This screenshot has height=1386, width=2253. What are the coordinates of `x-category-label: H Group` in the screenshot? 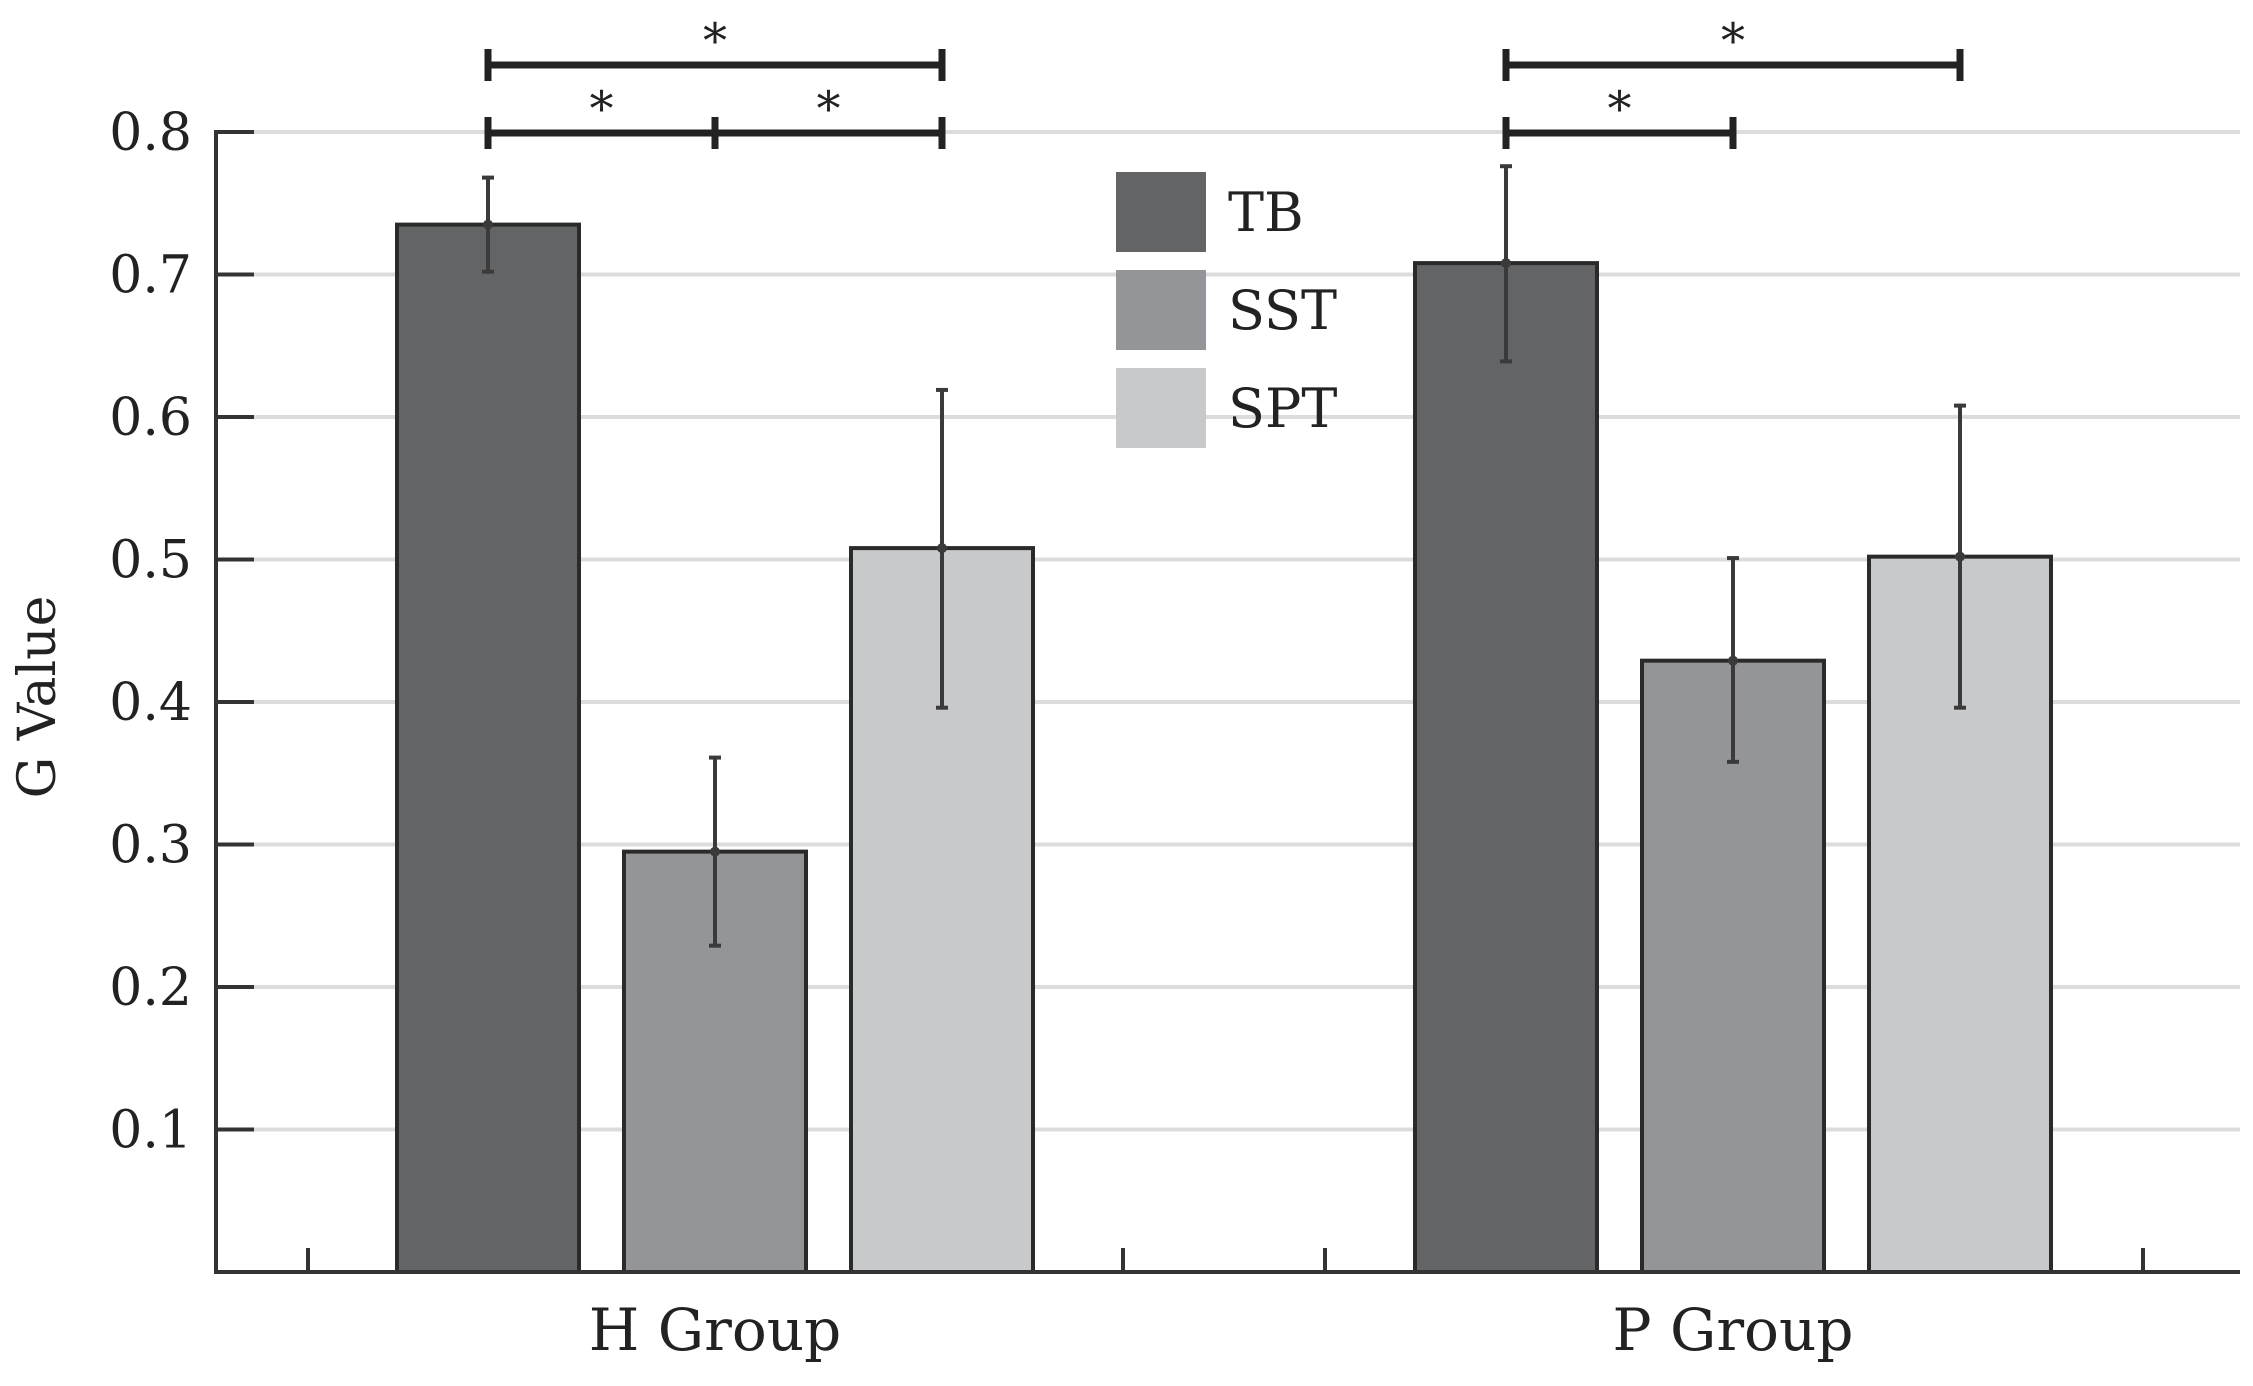 It's located at (715, 1330).